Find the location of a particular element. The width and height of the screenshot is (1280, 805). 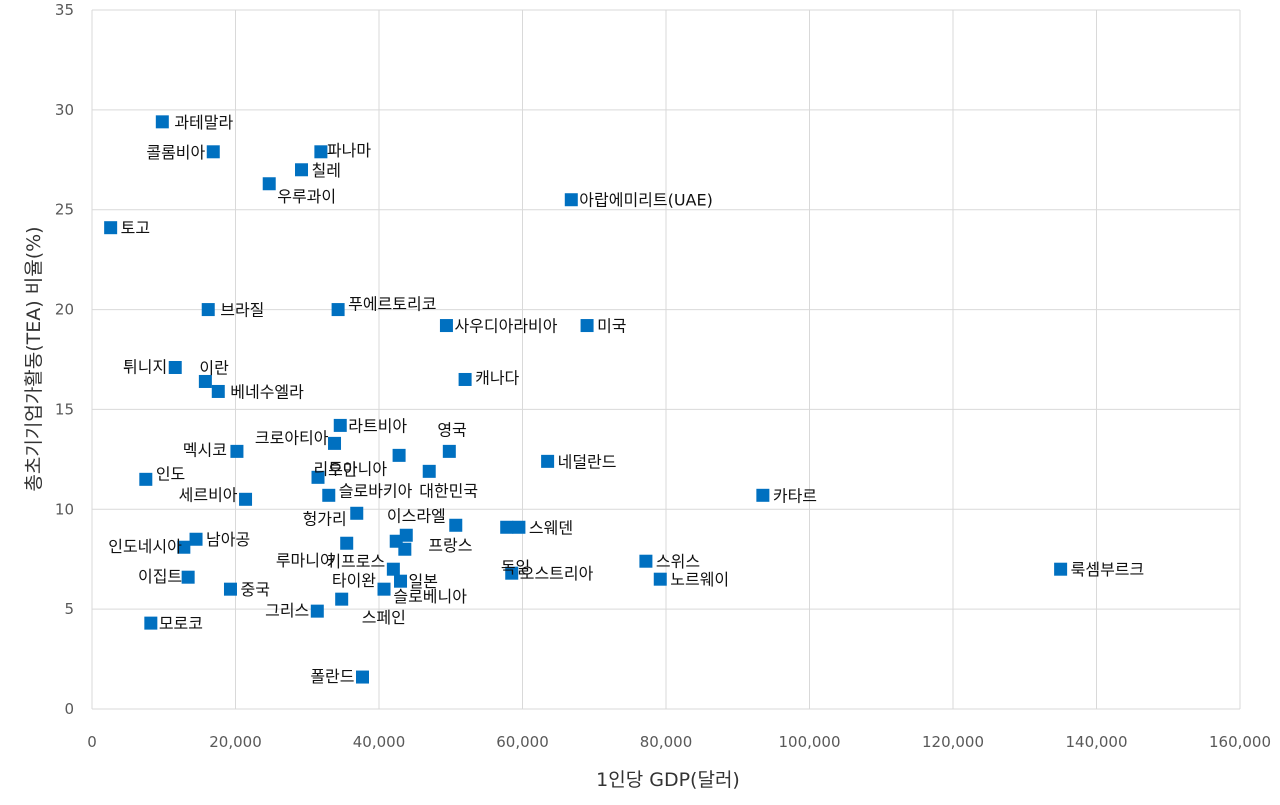

data-label: 베네수엘라 is located at coordinates (267, 391).